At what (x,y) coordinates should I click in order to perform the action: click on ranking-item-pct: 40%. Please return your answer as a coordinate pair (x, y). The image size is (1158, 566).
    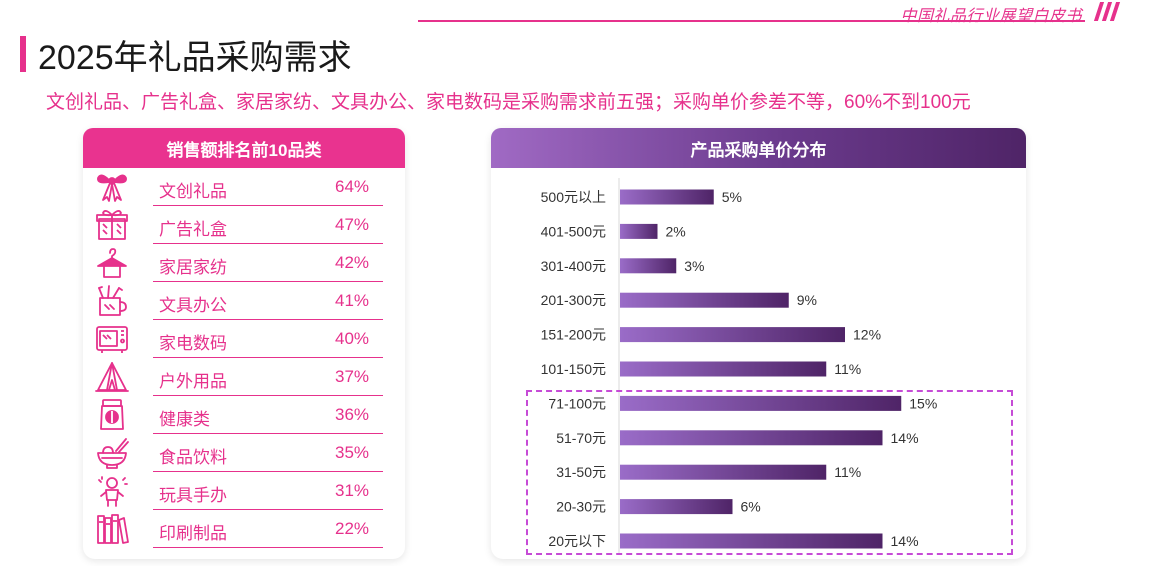
    Looking at the image, I should click on (352, 338).